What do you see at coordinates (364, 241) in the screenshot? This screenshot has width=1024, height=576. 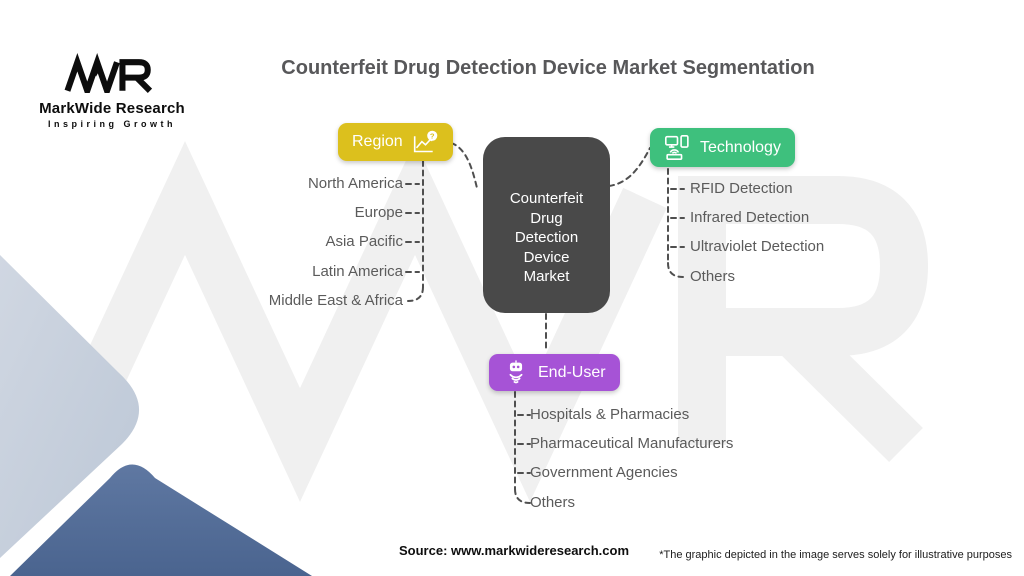 I see `segment-item-region: Asia Pacific` at bounding box center [364, 241].